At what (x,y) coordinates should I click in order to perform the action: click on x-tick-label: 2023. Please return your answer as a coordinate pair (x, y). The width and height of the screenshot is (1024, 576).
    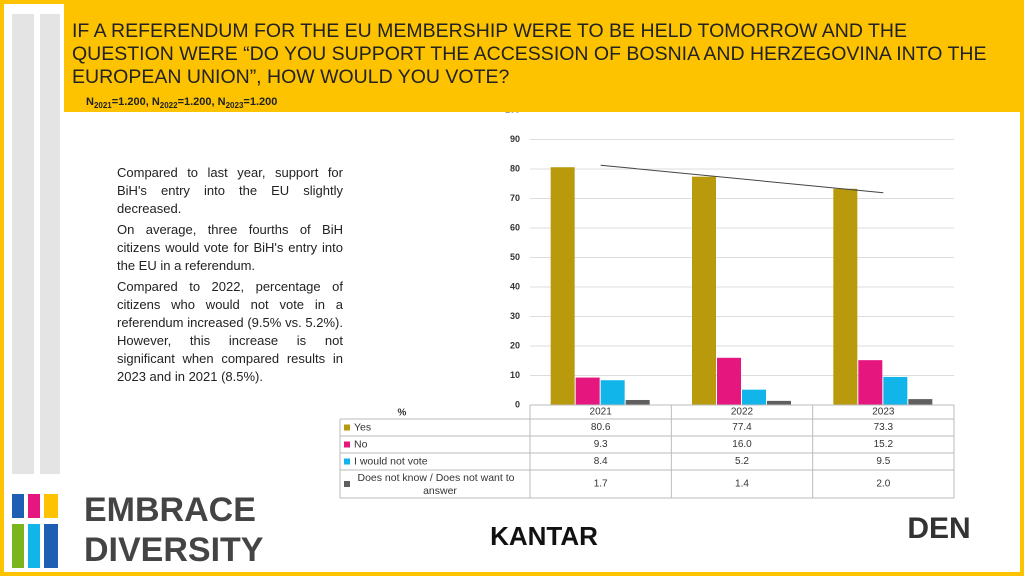
    Looking at the image, I should click on (883, 412).